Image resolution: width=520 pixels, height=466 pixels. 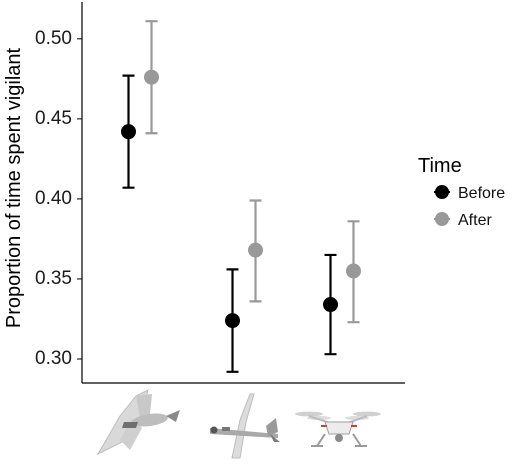 I want to click on y-tick-label: 0.35, so click(x=53, y=278).